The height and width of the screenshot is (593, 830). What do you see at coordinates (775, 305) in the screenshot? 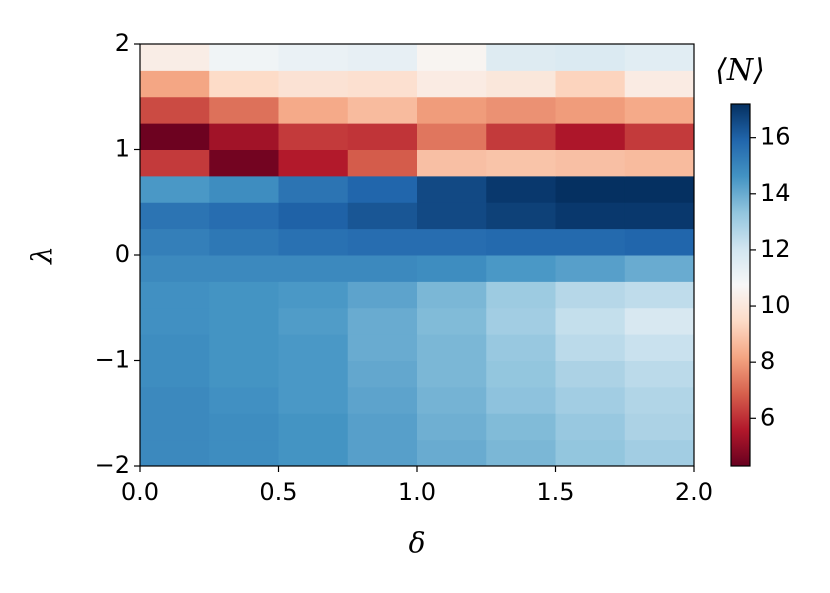
I see `colorbar-tick-label: 10` at bounding box center [775, 305].